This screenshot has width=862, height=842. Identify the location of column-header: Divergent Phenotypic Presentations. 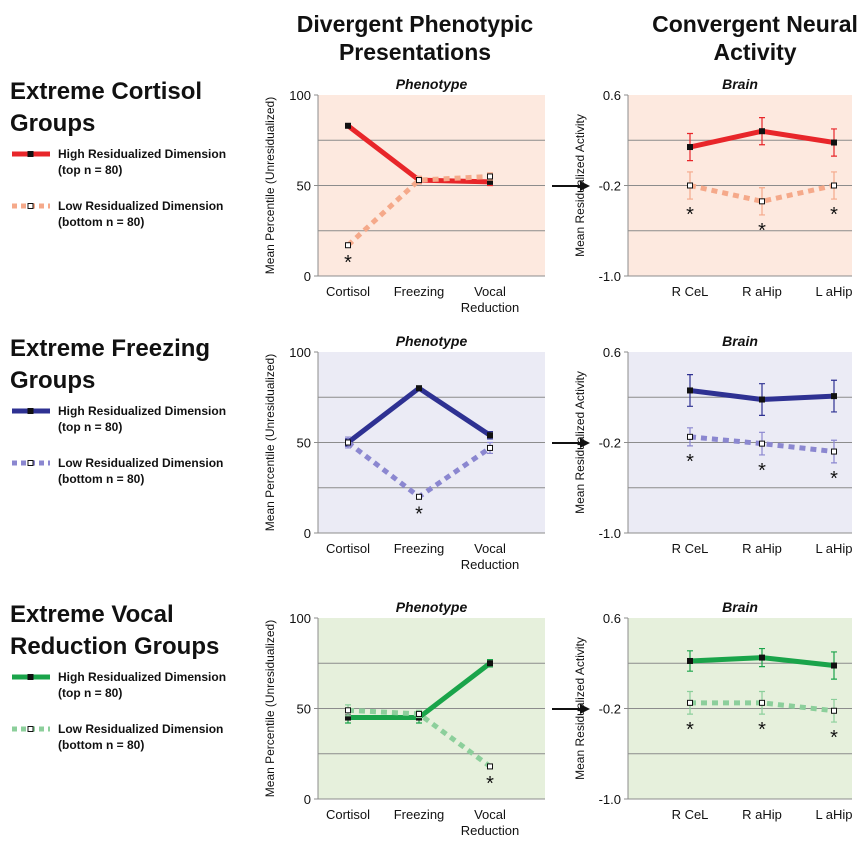
(415, 38).